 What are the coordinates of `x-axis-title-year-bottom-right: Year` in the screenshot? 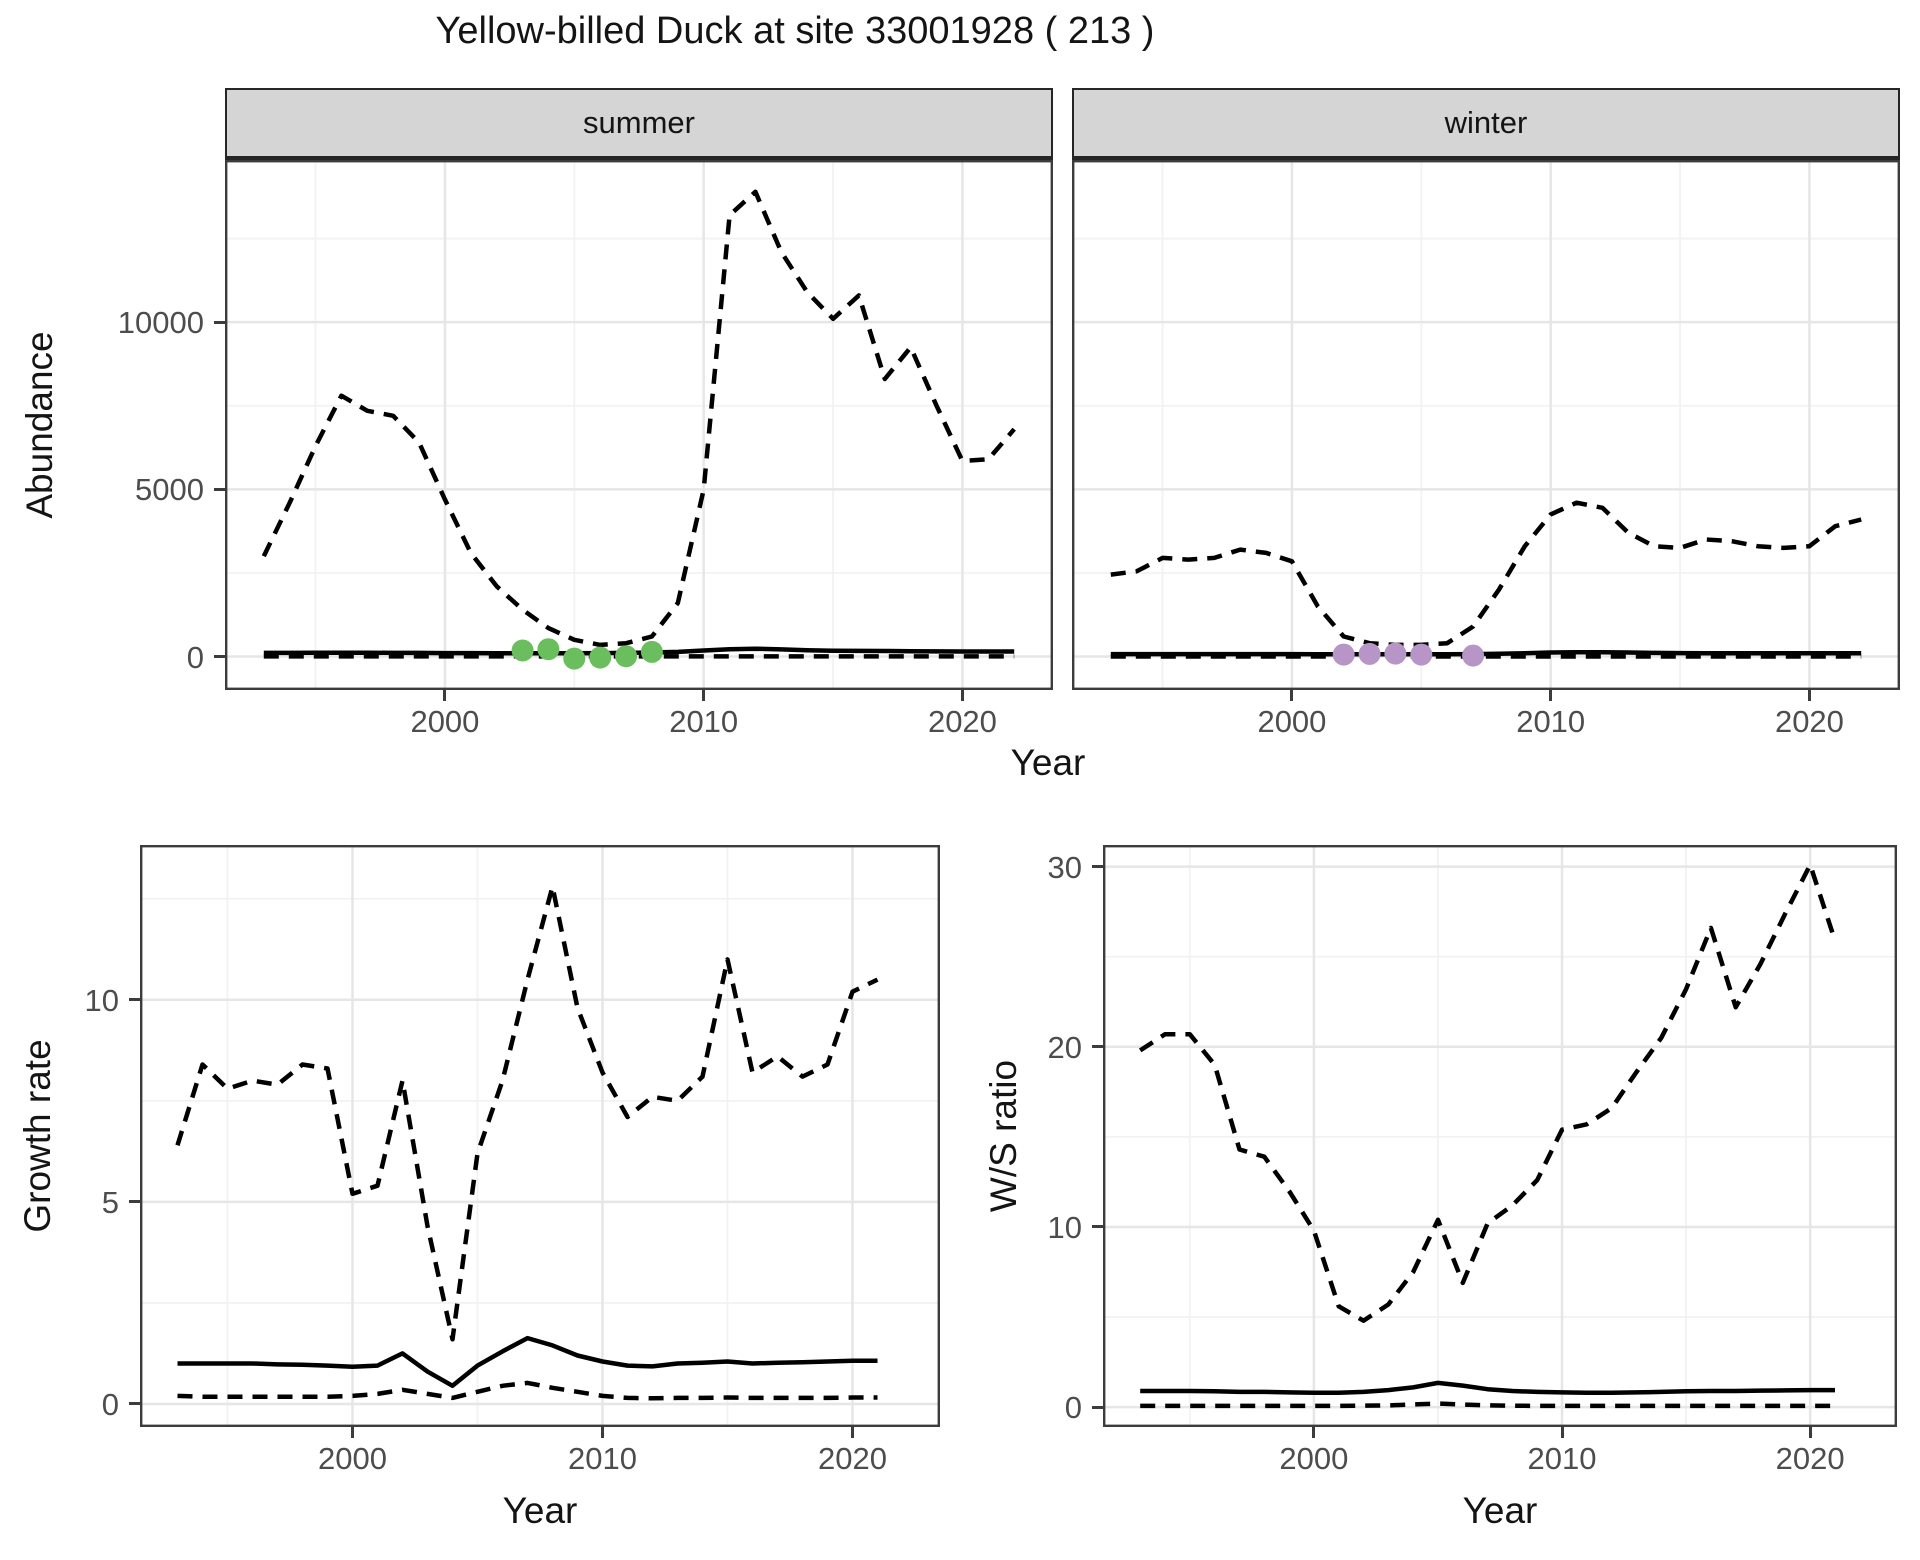 It's located at (1500, 1510).